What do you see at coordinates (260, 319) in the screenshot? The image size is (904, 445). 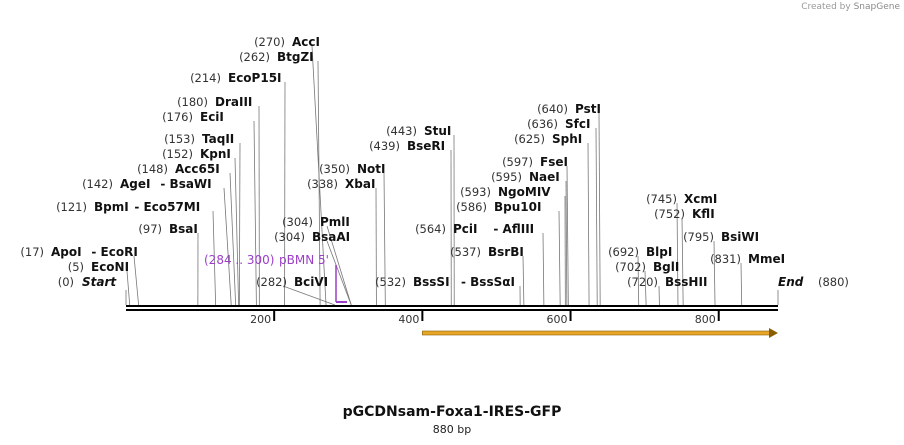 I see `axis-tick-label: 200` at bounding box center [260, 319].